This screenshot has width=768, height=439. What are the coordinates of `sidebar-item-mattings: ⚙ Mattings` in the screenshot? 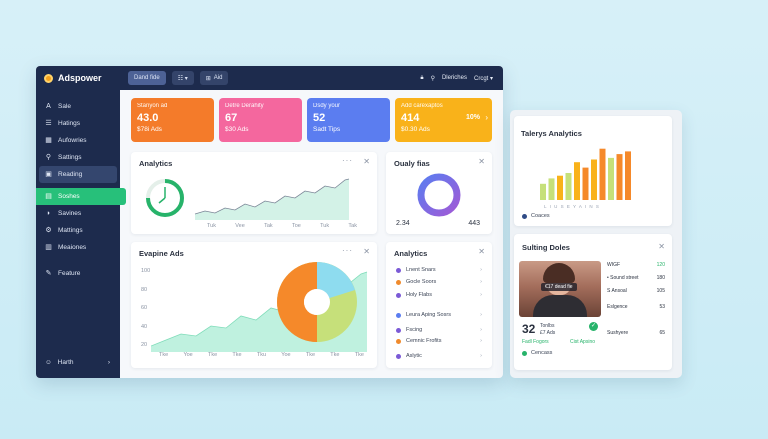 It's located at (78, 230).